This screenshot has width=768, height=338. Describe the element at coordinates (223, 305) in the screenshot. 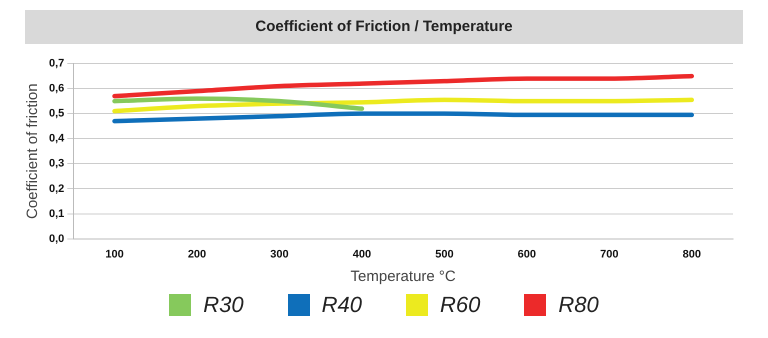

I see `legend-label: R30` at that location.